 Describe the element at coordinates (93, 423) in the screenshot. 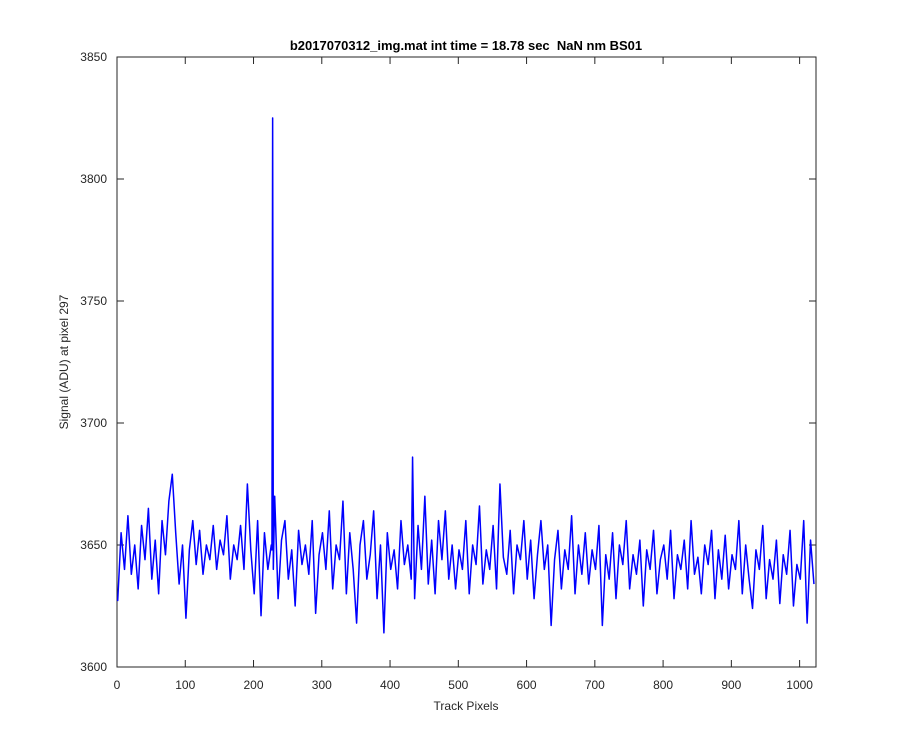

I see `y-tick-label: 3700` at that location.